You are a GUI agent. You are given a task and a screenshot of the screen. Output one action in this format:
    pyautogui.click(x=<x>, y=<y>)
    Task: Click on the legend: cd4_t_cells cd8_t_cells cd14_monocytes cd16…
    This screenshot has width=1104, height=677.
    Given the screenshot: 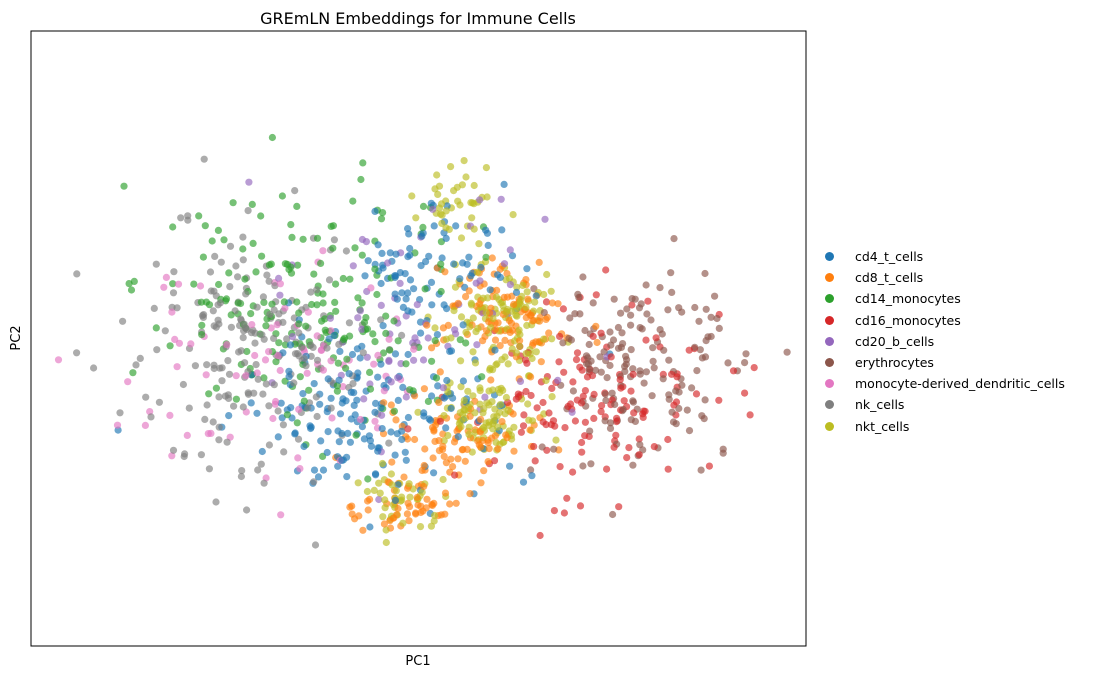 What is the action you would take?
    pyautogui.click(x=945, y=341)
    